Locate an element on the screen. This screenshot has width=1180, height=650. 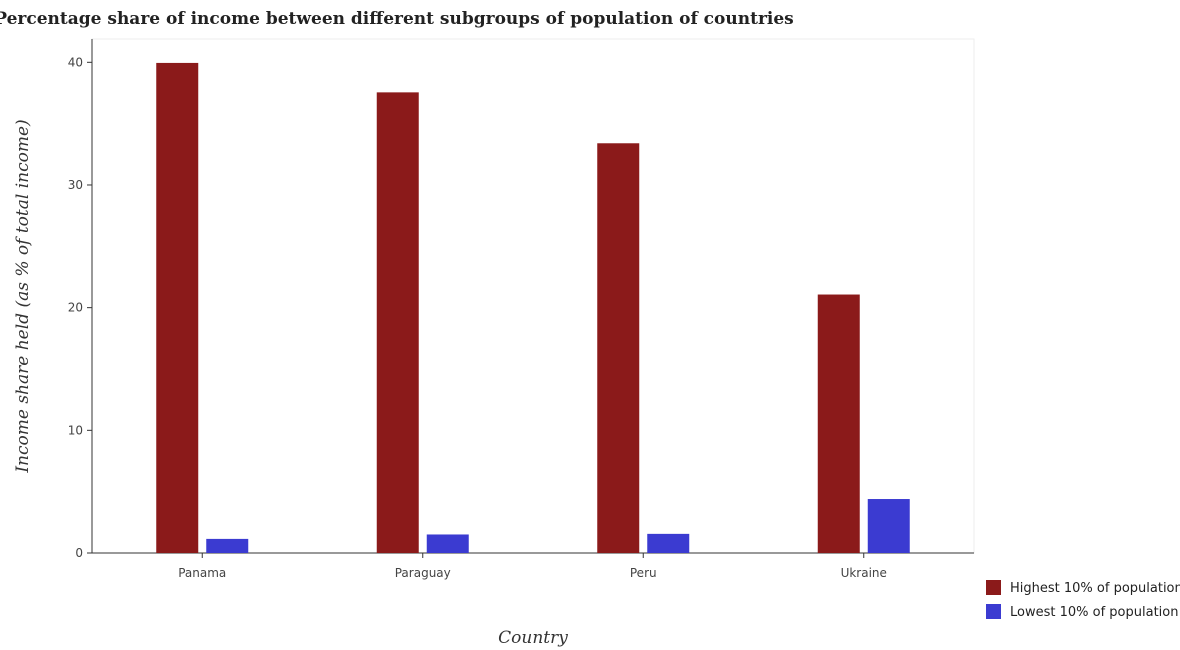
x-tick-label: Paraguay is located at coordinates (423, 573).